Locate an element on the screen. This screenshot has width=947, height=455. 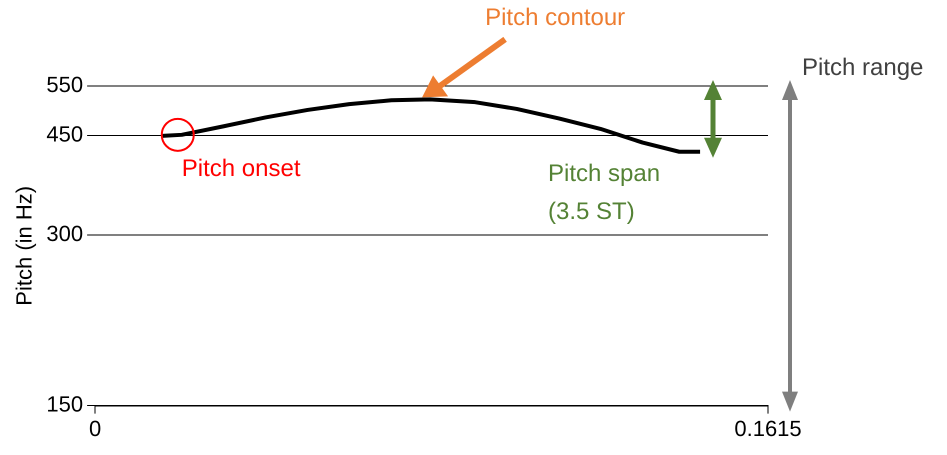
y-tick-label: 450 is located at coordinates (65, 133).